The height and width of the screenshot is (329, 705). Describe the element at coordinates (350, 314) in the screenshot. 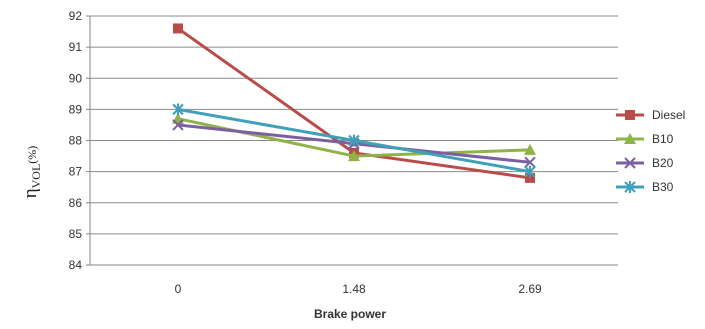

I see `x-axis-title: Brake power` at that location.